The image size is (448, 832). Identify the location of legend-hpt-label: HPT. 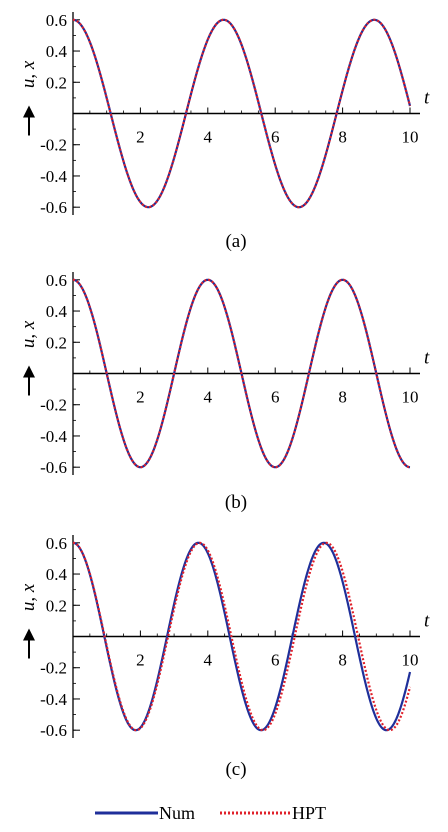
(309, 813).